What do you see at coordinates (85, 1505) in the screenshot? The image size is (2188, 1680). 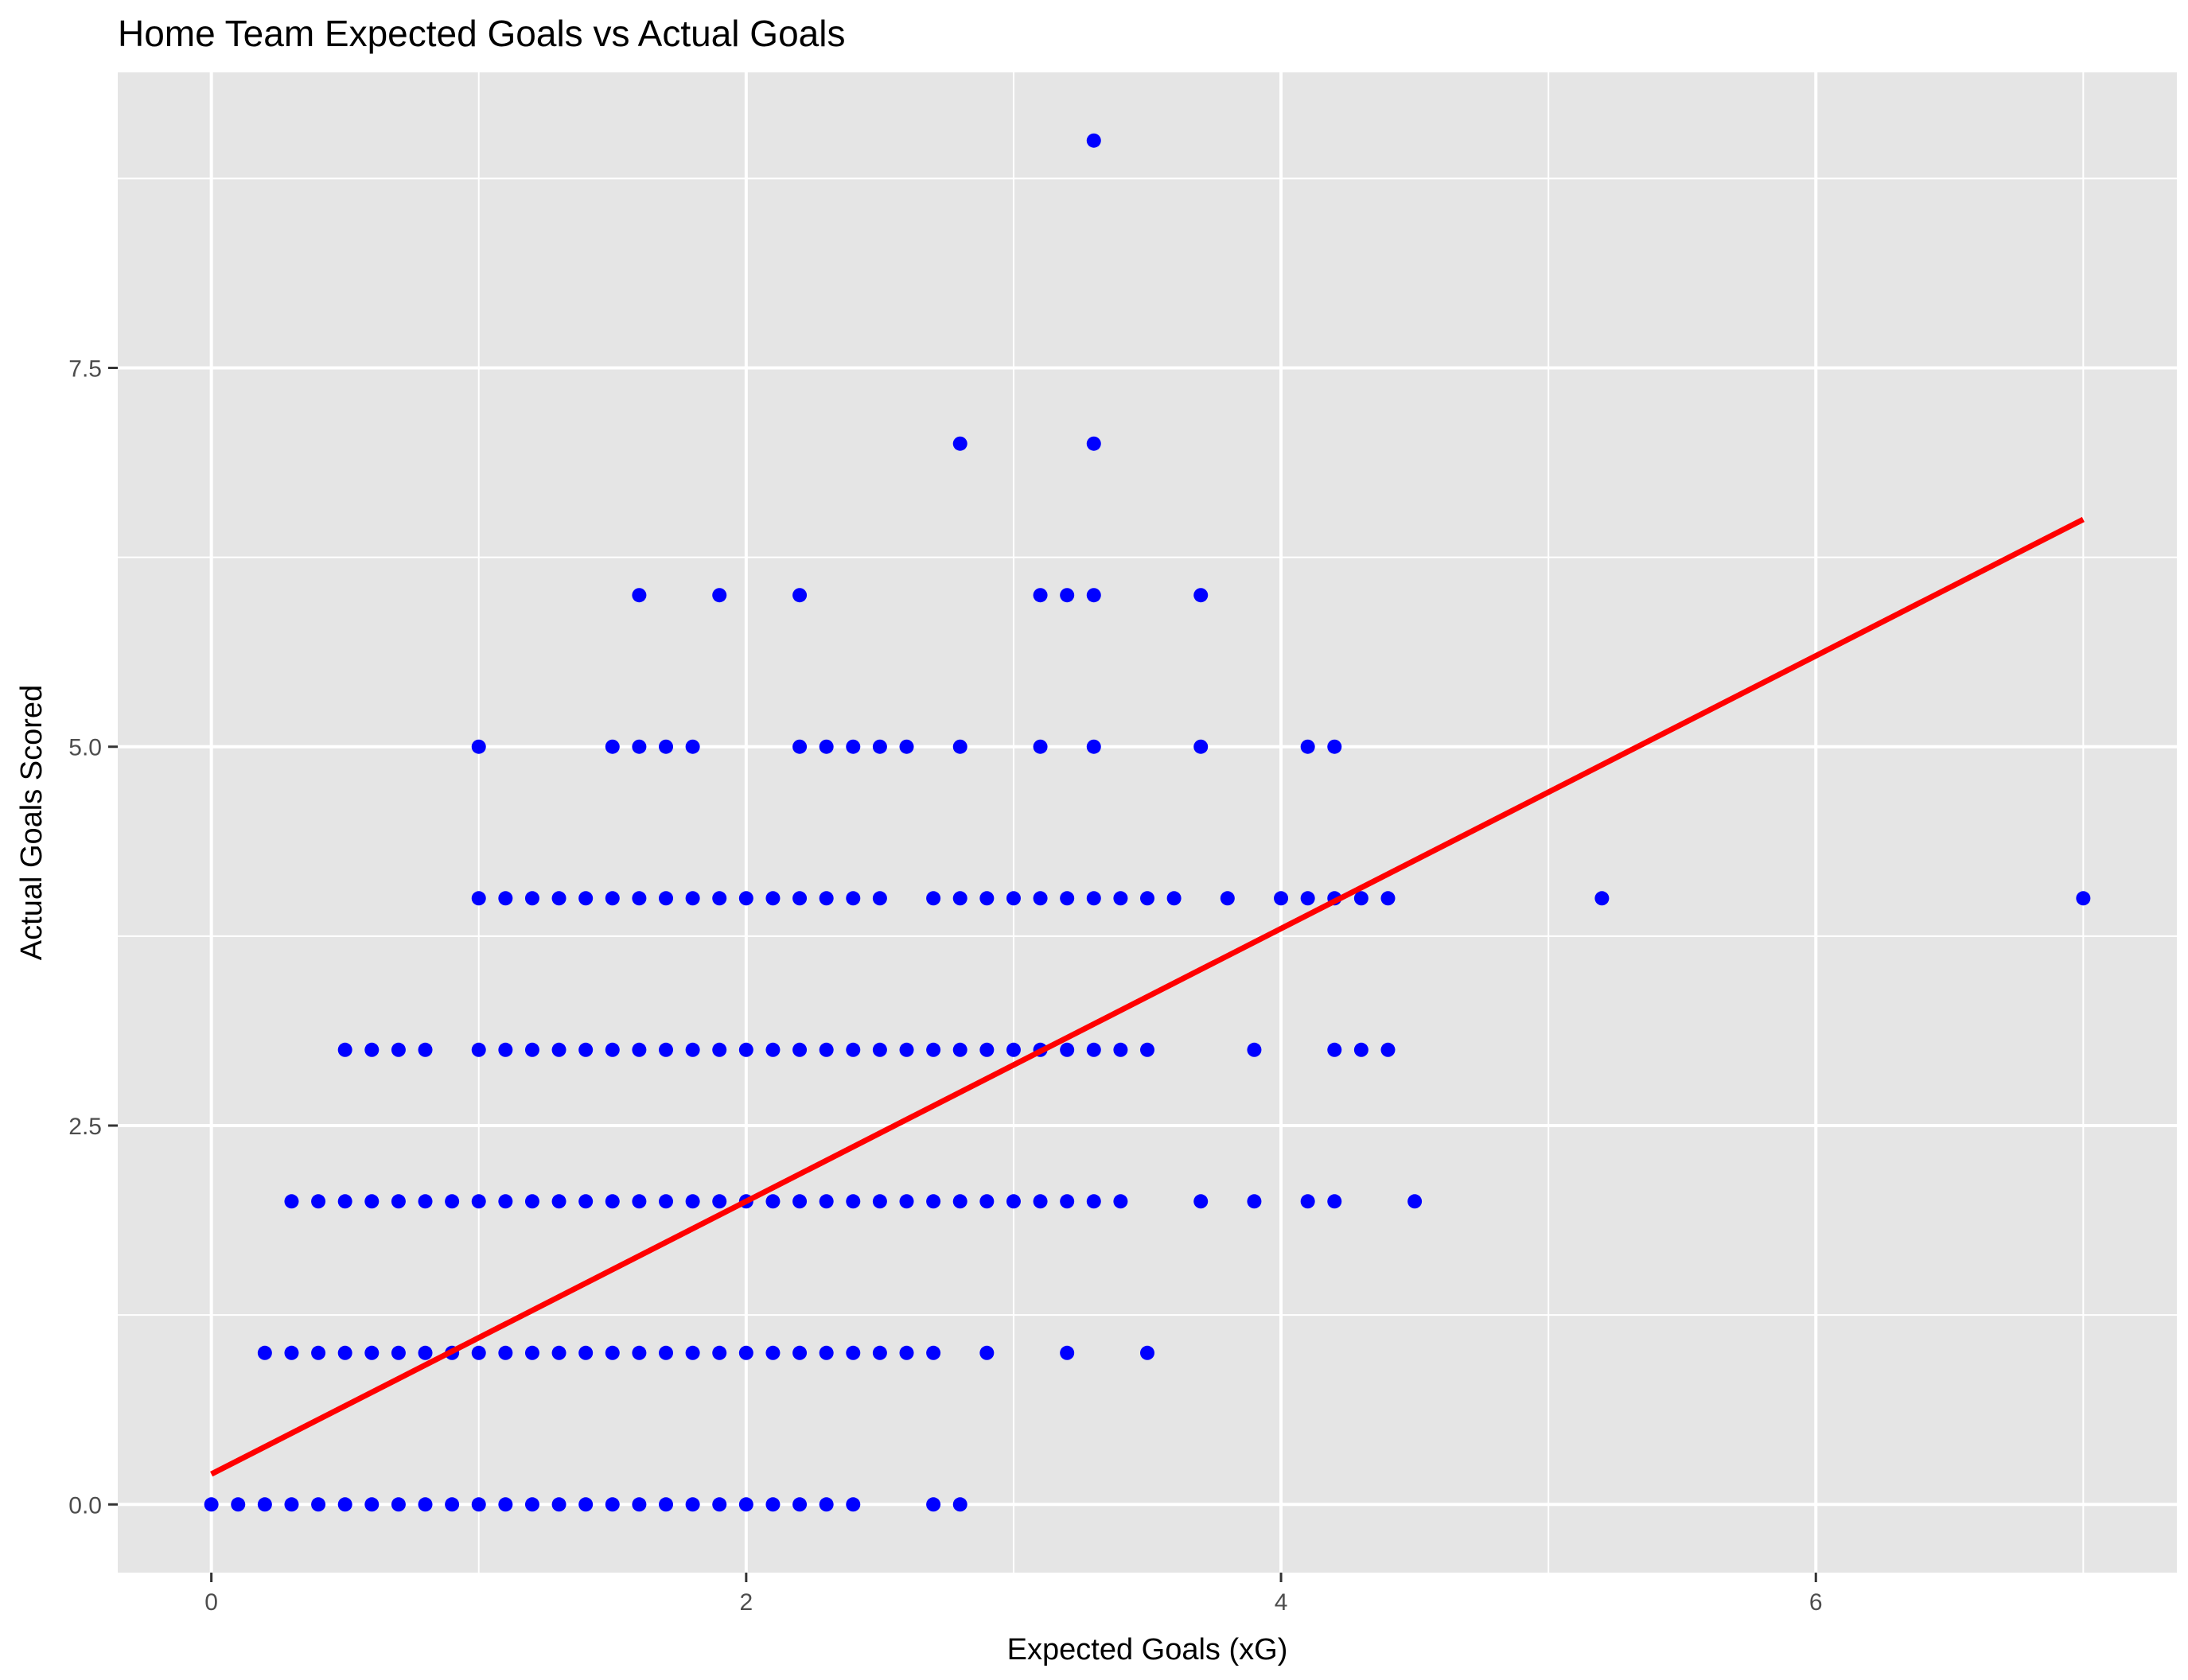 I see `y-tick-label: 0.0` at bounding box center [85, 1505].